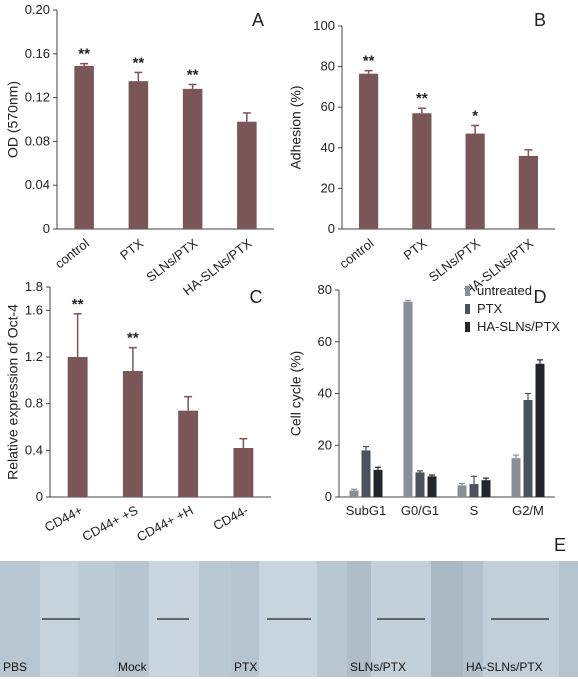  What do you see at coordinates (164, 523) in the screenshot?
I see `x-tick-label: CD44+ +H` at bounding box center [164, 523].